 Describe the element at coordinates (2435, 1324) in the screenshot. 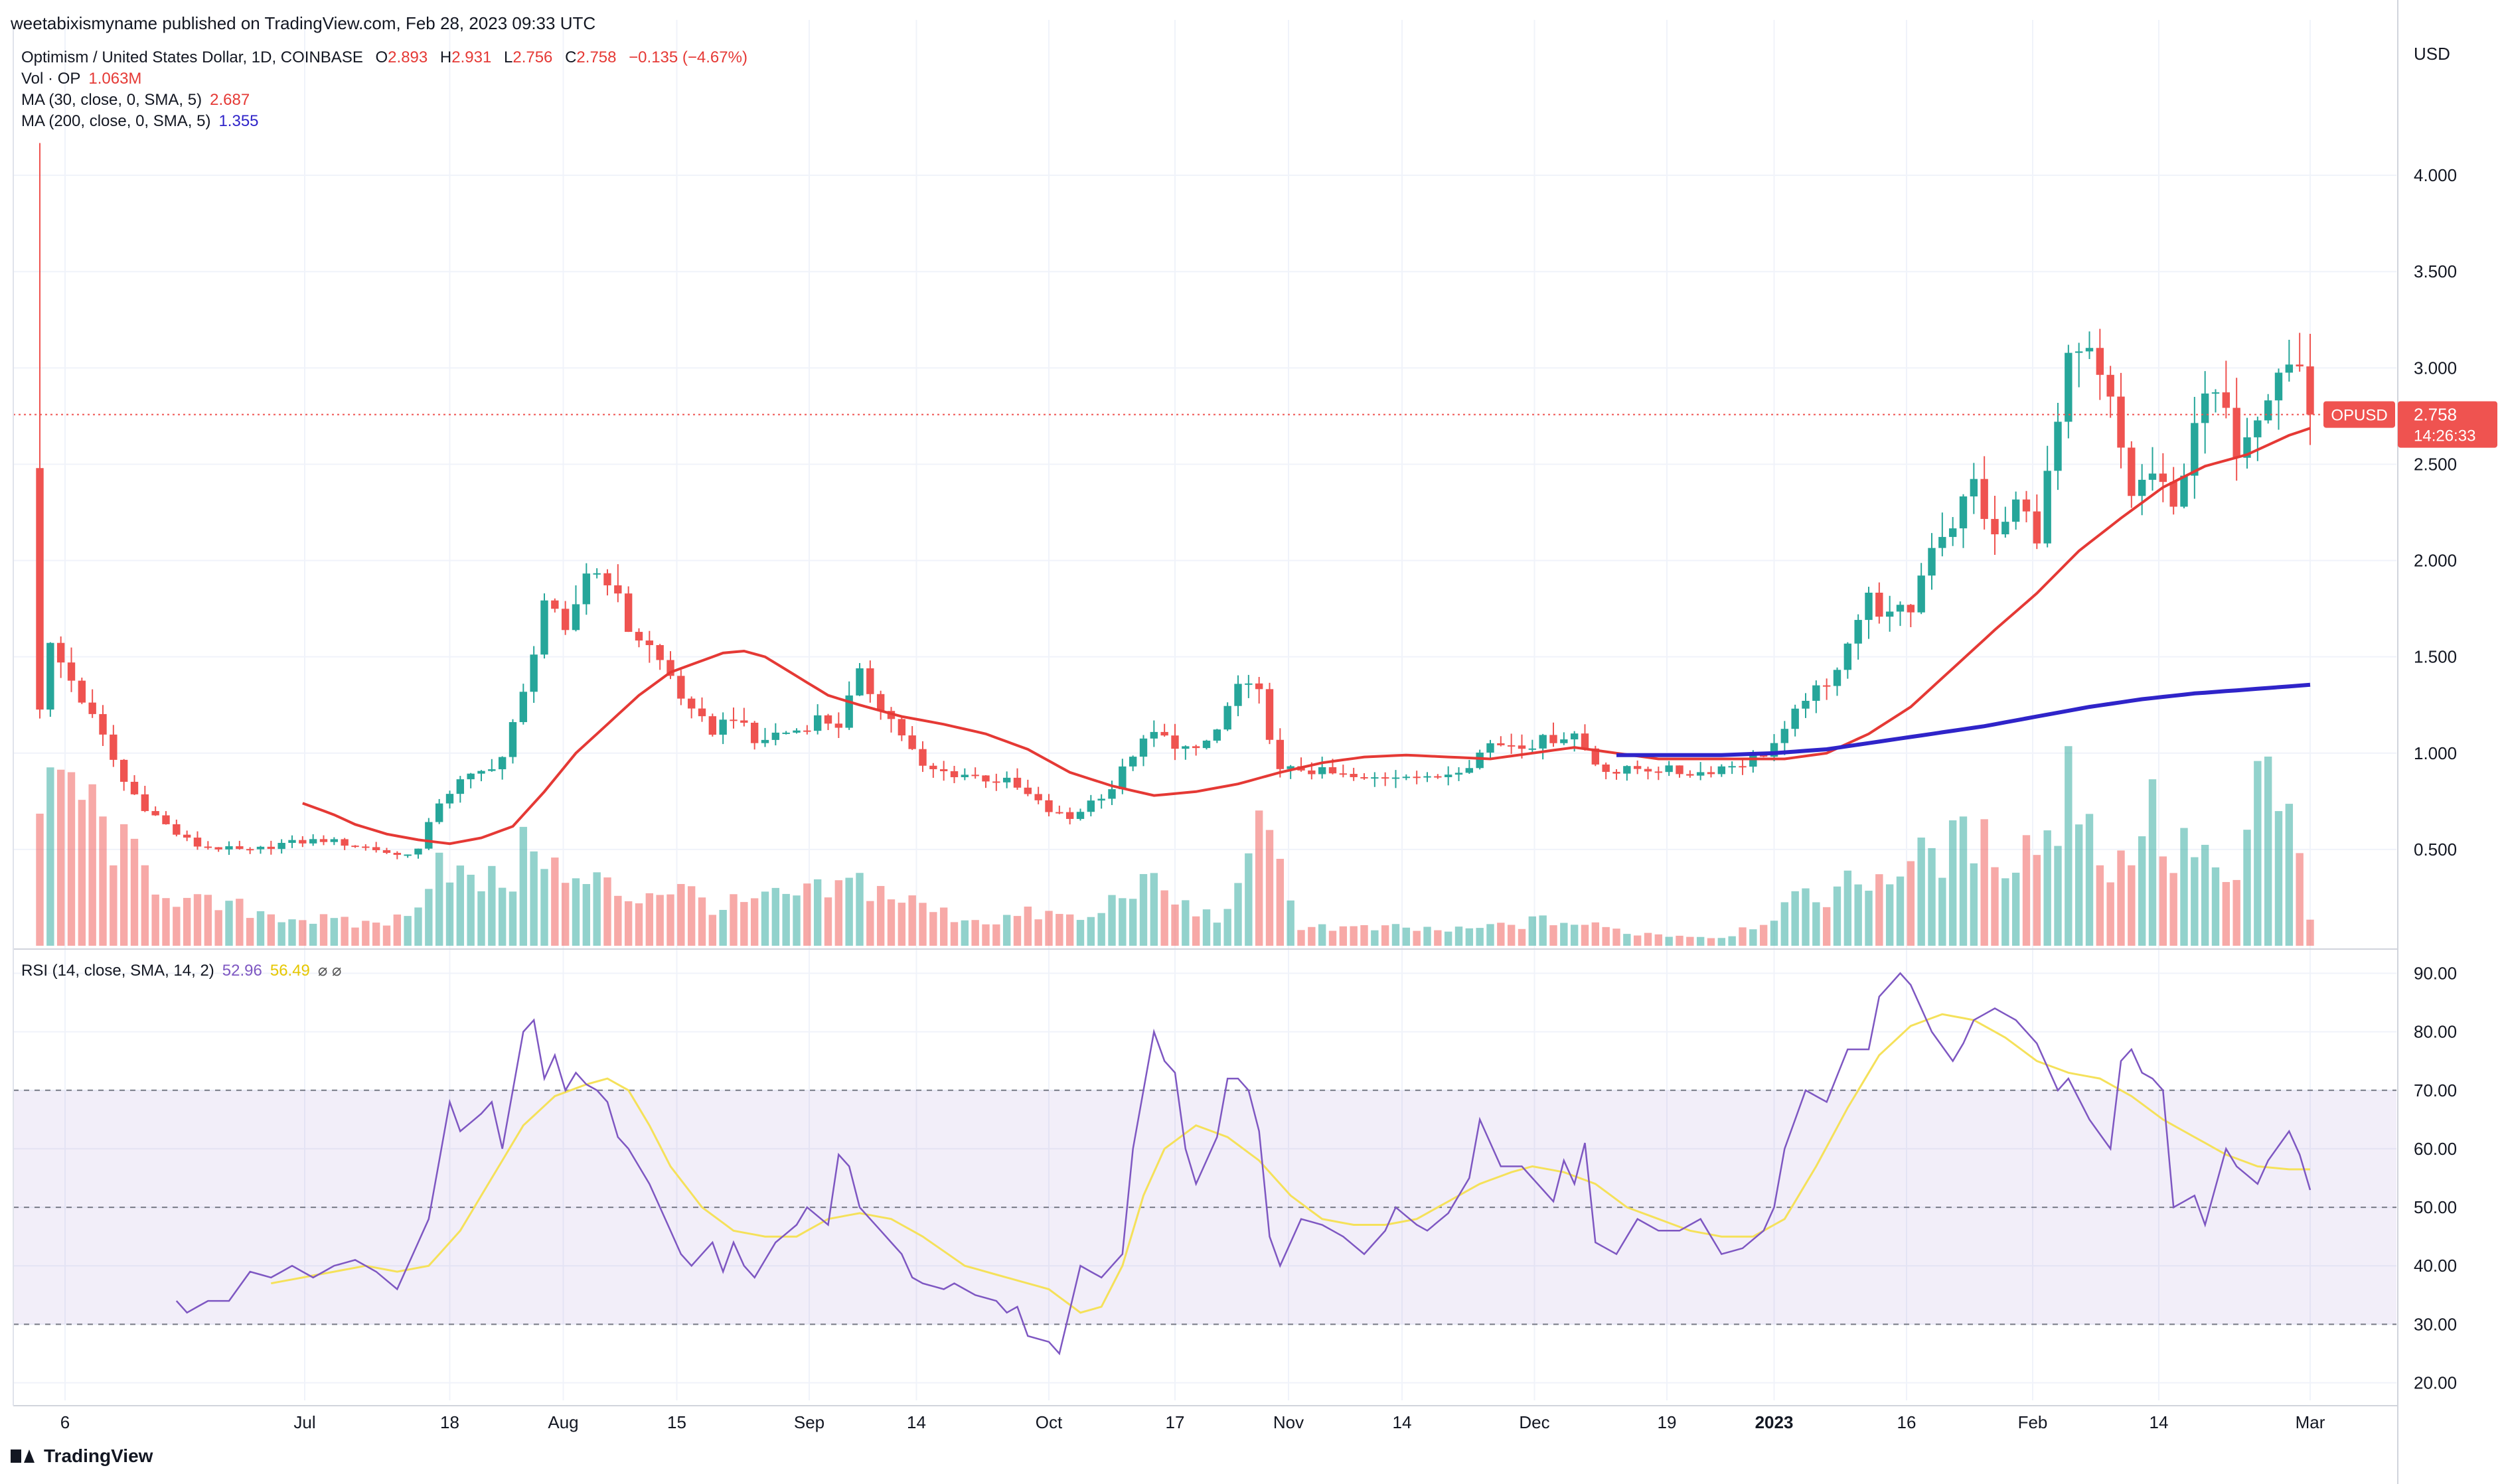

I see `rsi-tick-label: 30.00` at that location.